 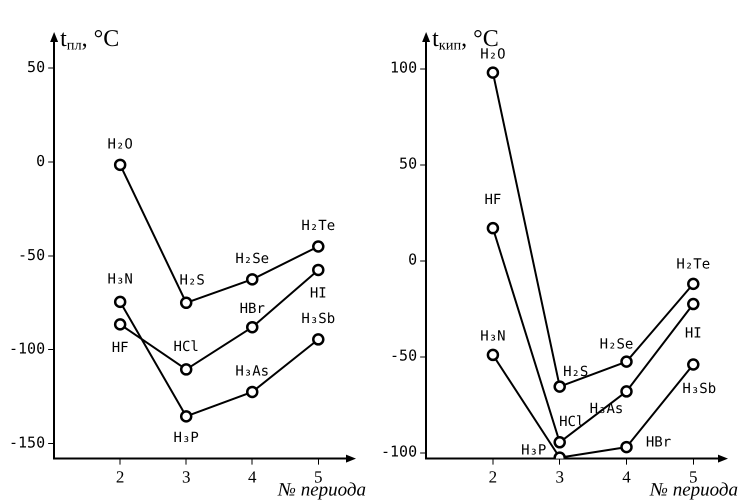 What do you see at coordinates (27, 442) in the screenshot?
I see `y-tick-label: -150` at bounding box center [27, 442].